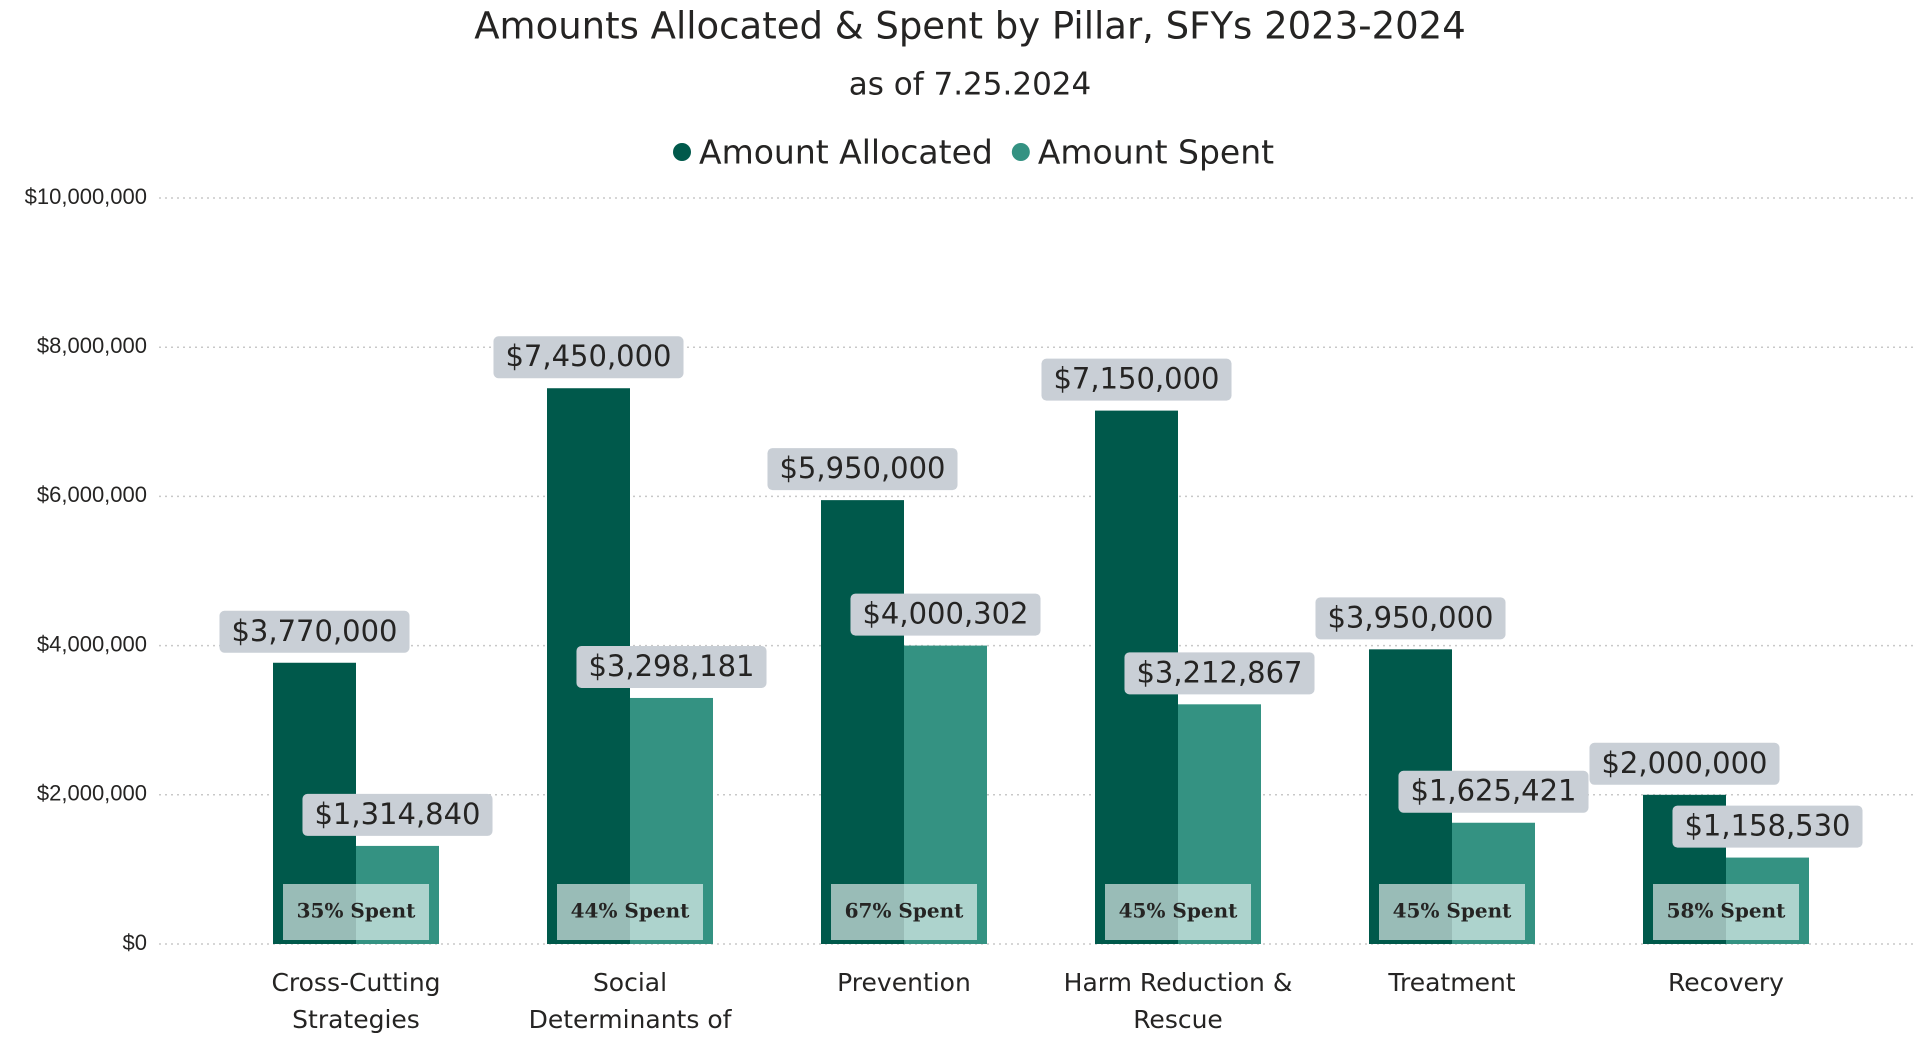 This screenshot has width=1921, height=1038. I want to click on annotation: 67% Spent, so click(904, 911).